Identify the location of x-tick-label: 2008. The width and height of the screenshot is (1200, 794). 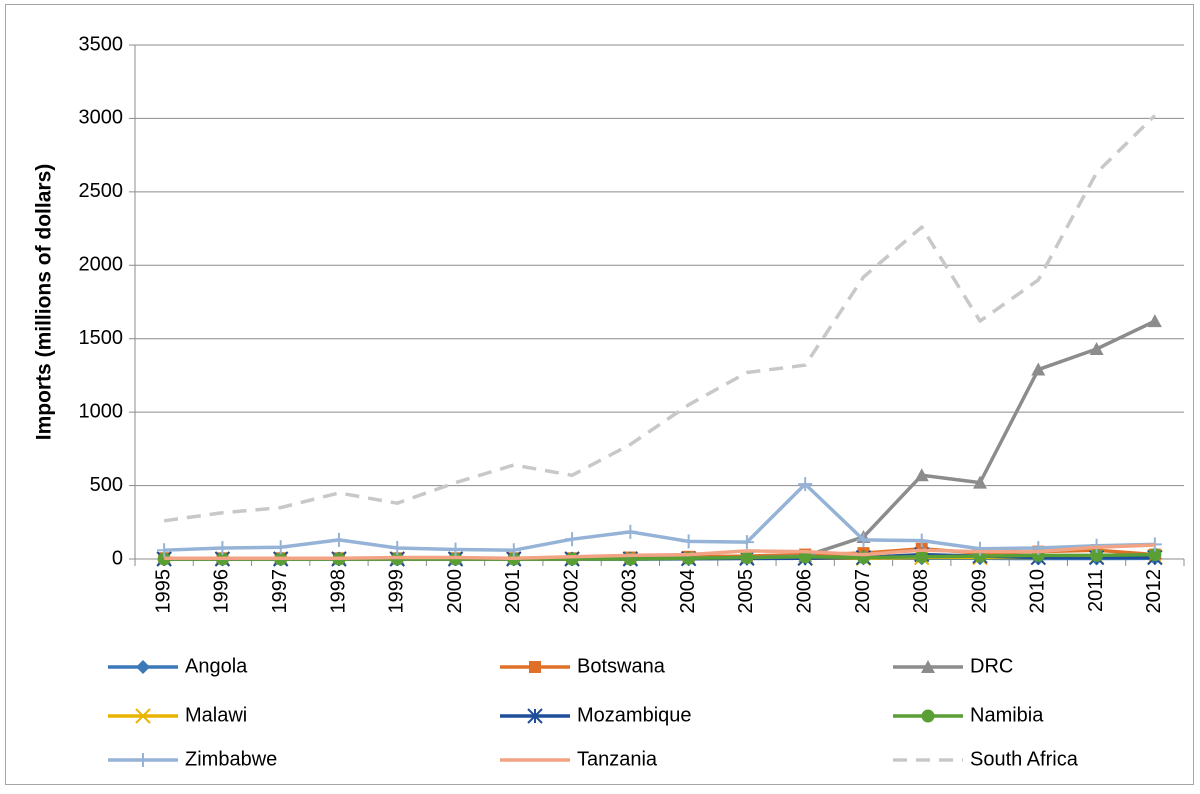
(921, 591).